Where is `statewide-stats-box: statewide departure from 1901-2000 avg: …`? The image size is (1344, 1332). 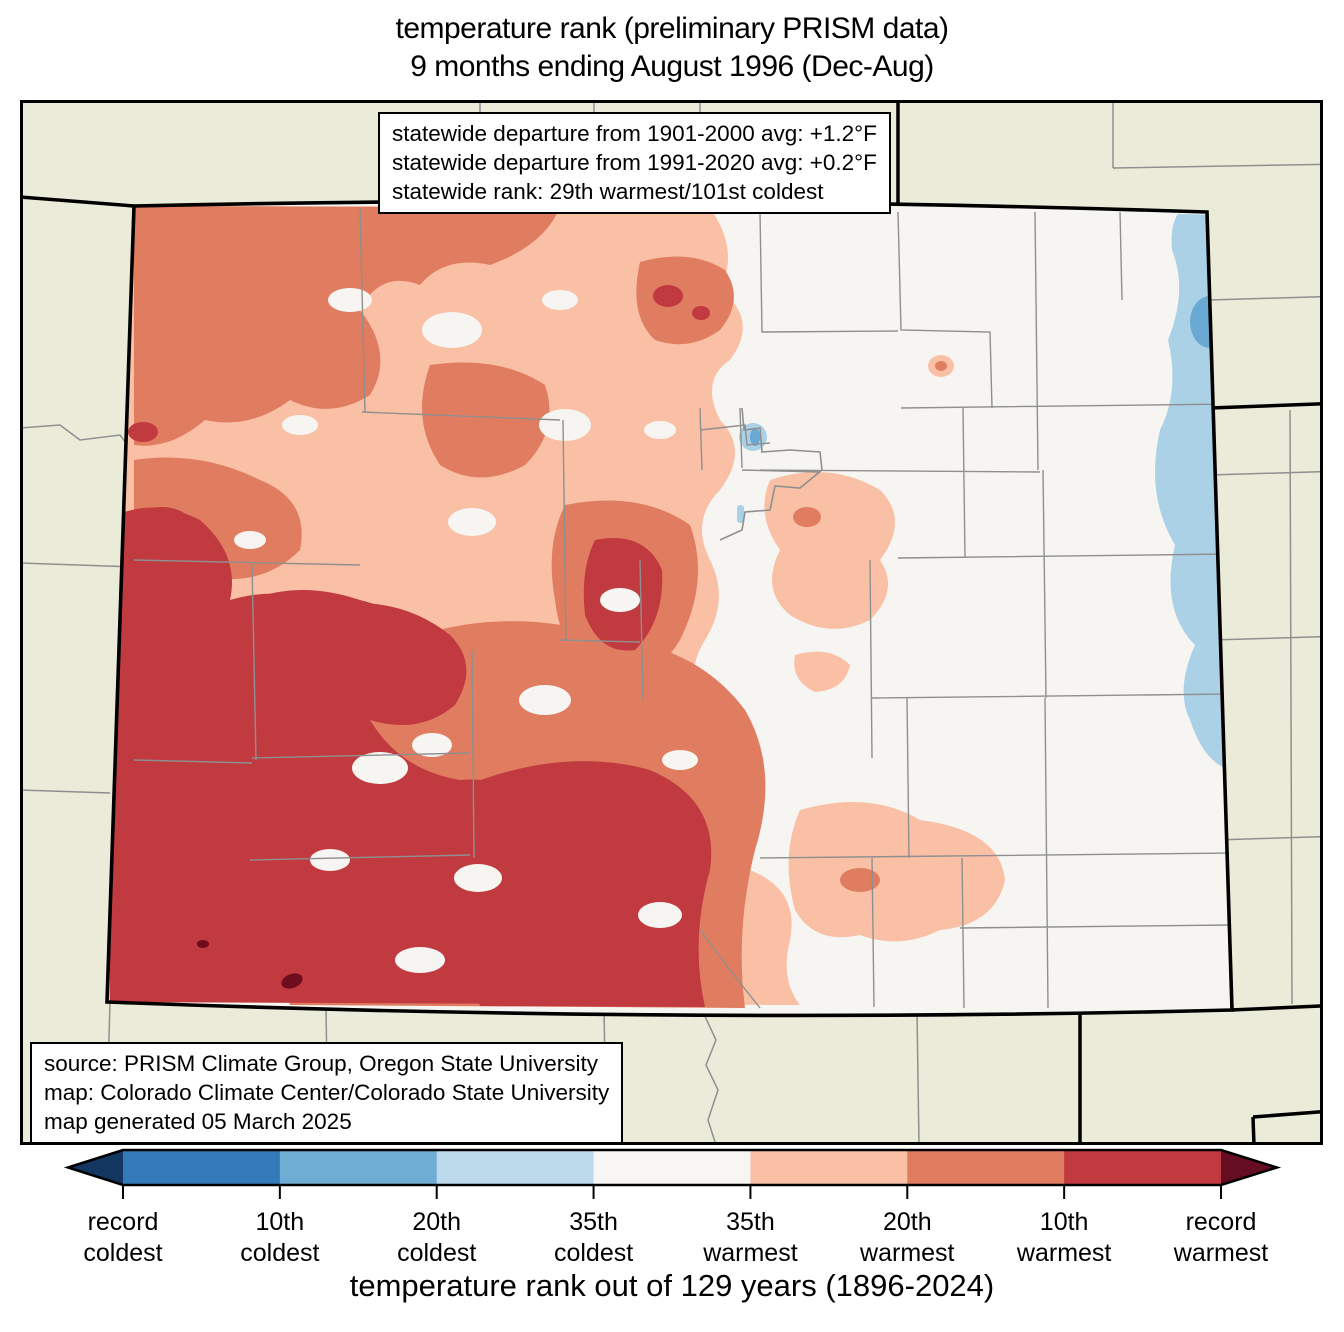 statewide-stats-box: statewide departure from 1901-2000 avg: … is located at coordinates (634, 163).